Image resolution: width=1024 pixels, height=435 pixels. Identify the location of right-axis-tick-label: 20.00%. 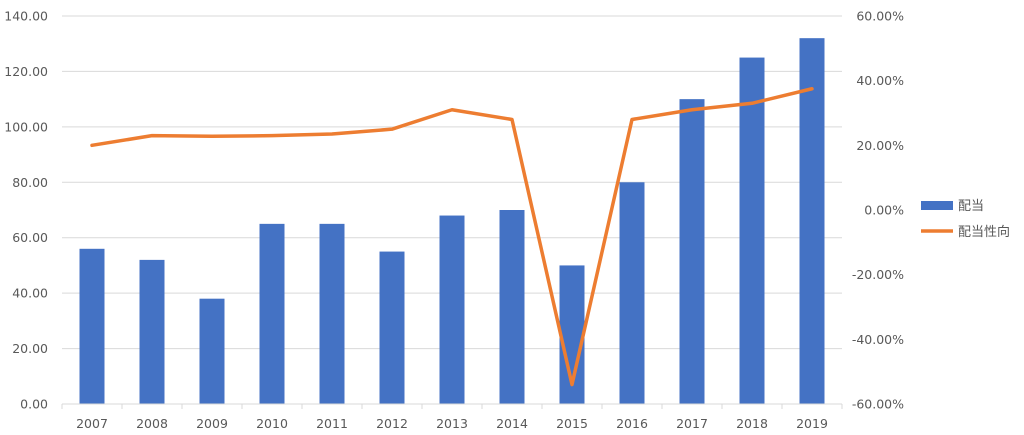
(880, 145).